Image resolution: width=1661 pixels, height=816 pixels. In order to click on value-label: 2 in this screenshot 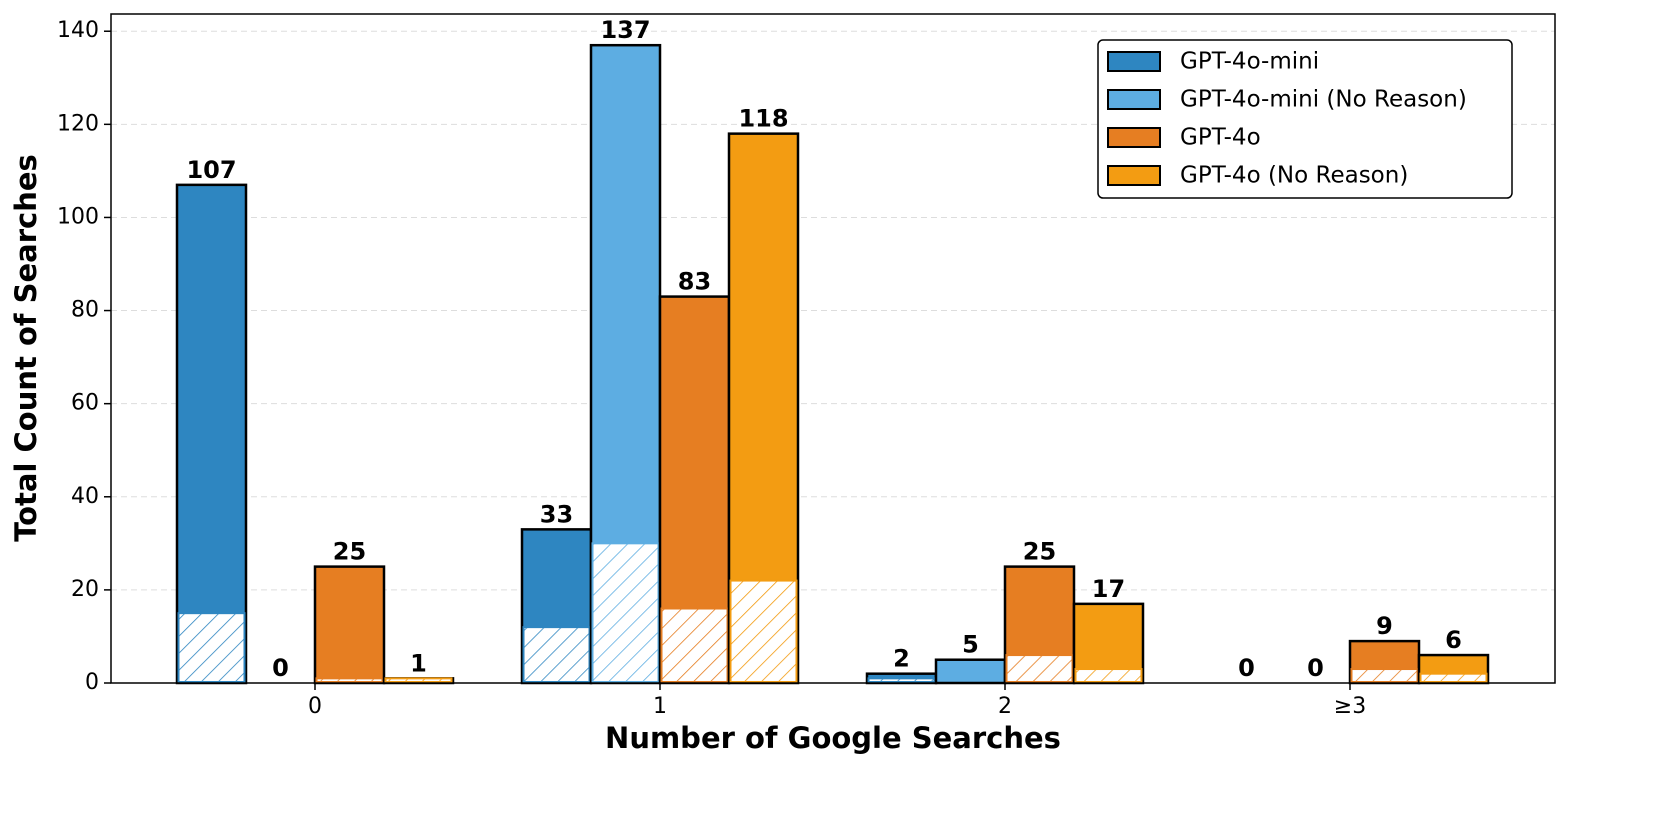, I will do `click(901, 659)`.